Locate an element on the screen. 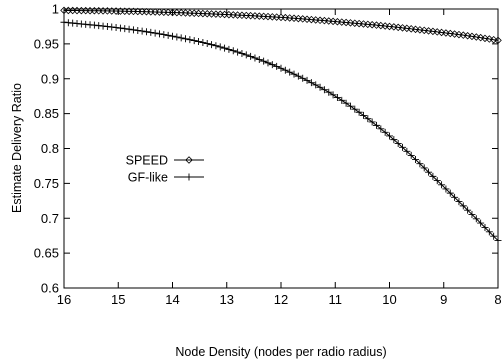  x-axis-title: Node Density (nodes per radio radius) is located at coordinates (280, 352).